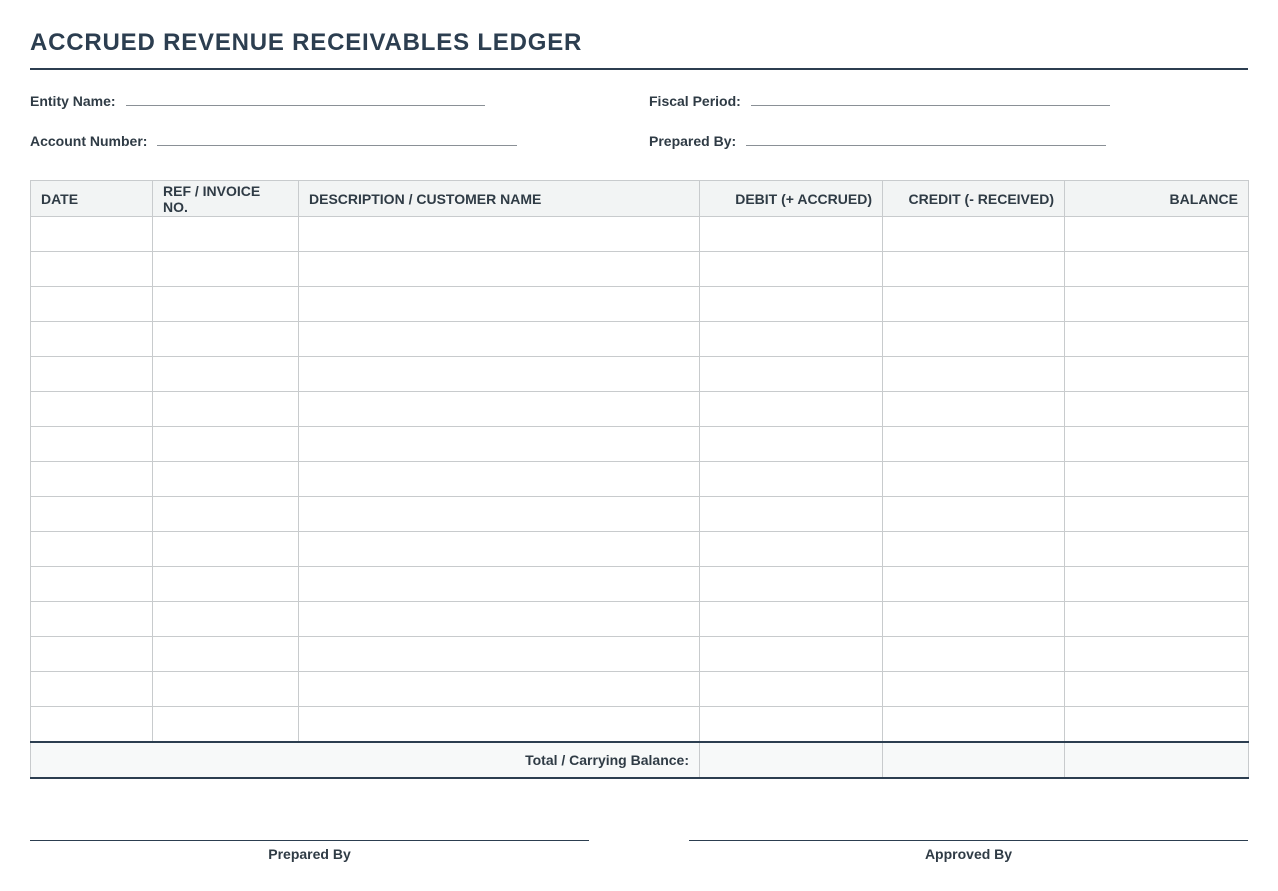 Image resolution: width=1278 pixels, height=891 pixels. What do you see at coordinates (639, 760) in the screenshot?
I see `total-row: Total / Carrying Balance:` at bounding box center [639, 760].